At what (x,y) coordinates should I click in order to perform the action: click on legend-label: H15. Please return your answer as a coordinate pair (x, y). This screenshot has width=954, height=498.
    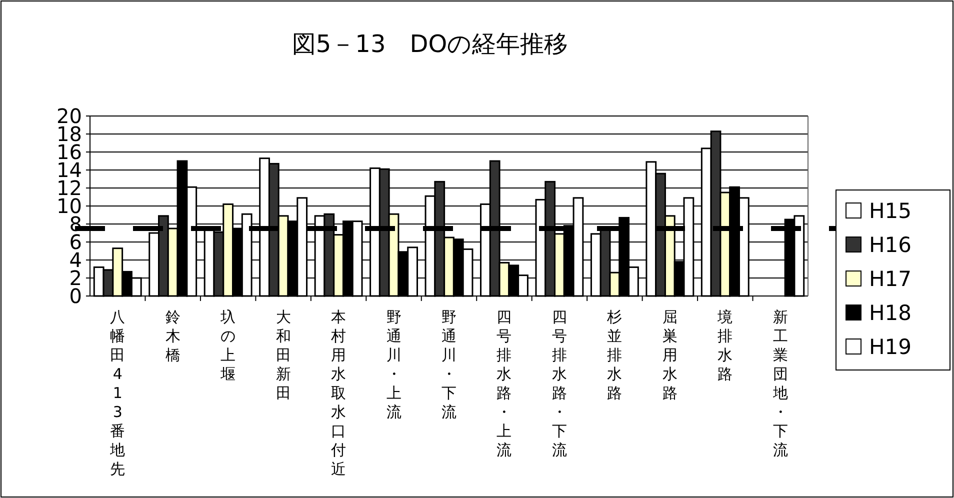
    Looking at the image, I should click on (890, 211).